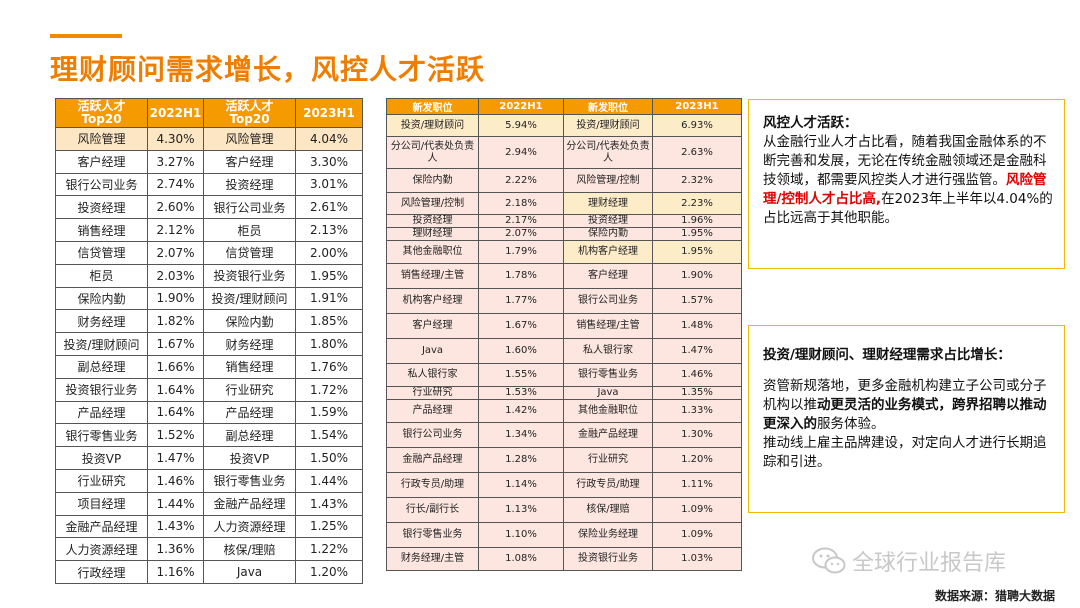  I want to click on column-header: 活跃人才 Top20, so click(101, 113).